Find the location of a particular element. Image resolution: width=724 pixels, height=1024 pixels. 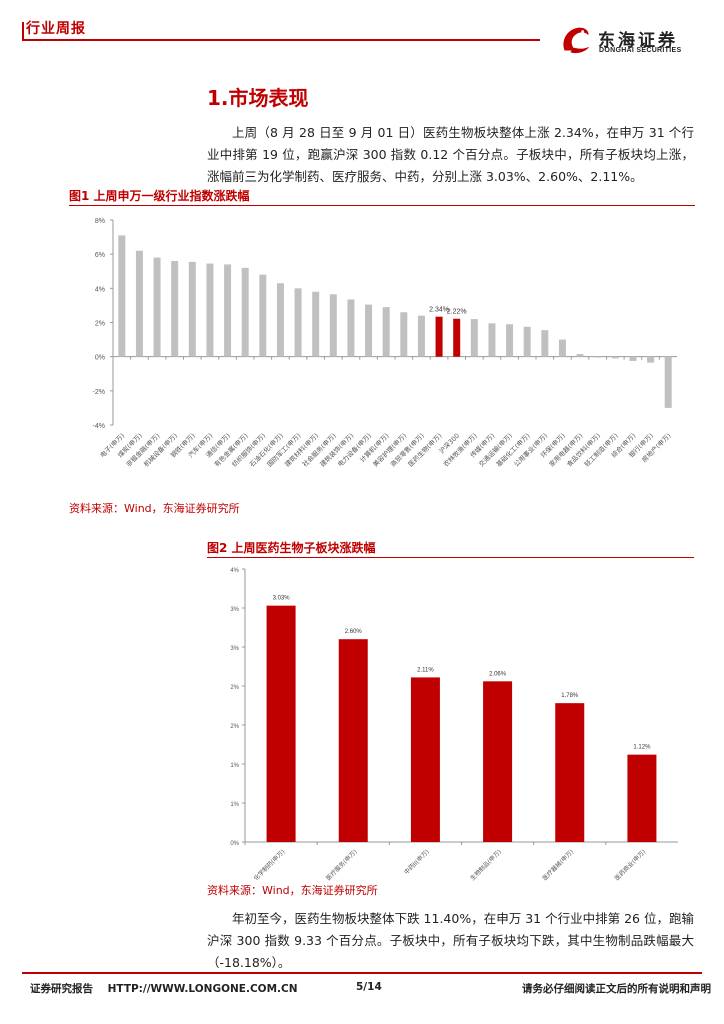

chart1-y-tick-label: -2% is located at coordinates (99, 392).